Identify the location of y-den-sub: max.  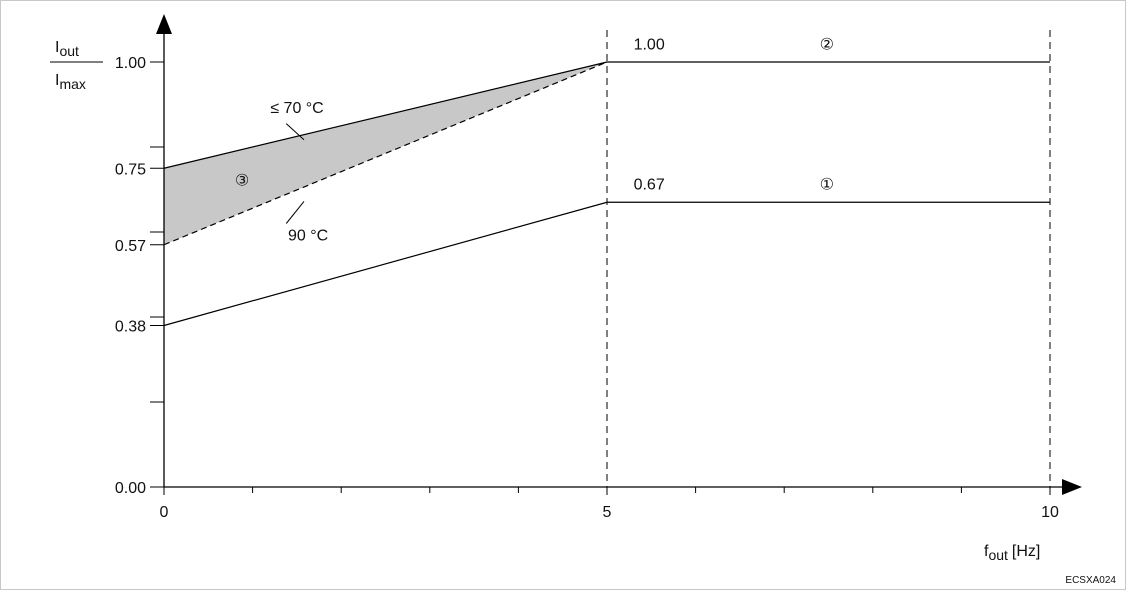
(72, 84).